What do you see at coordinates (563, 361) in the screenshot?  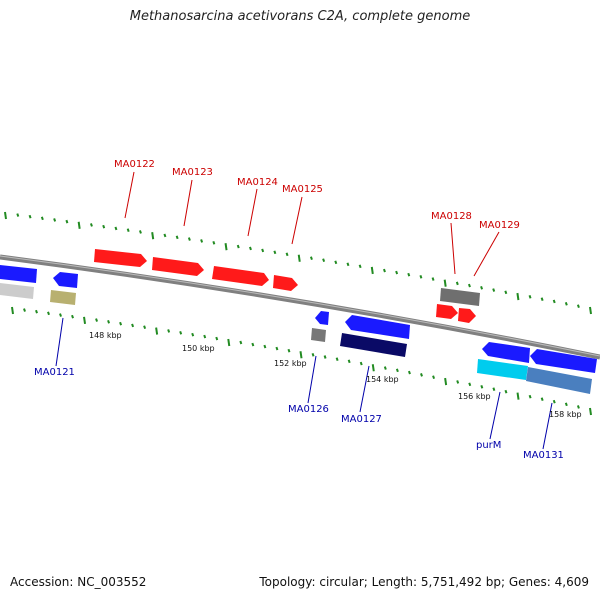 I see `gene-MA0131` at bounding box center [563, 361].